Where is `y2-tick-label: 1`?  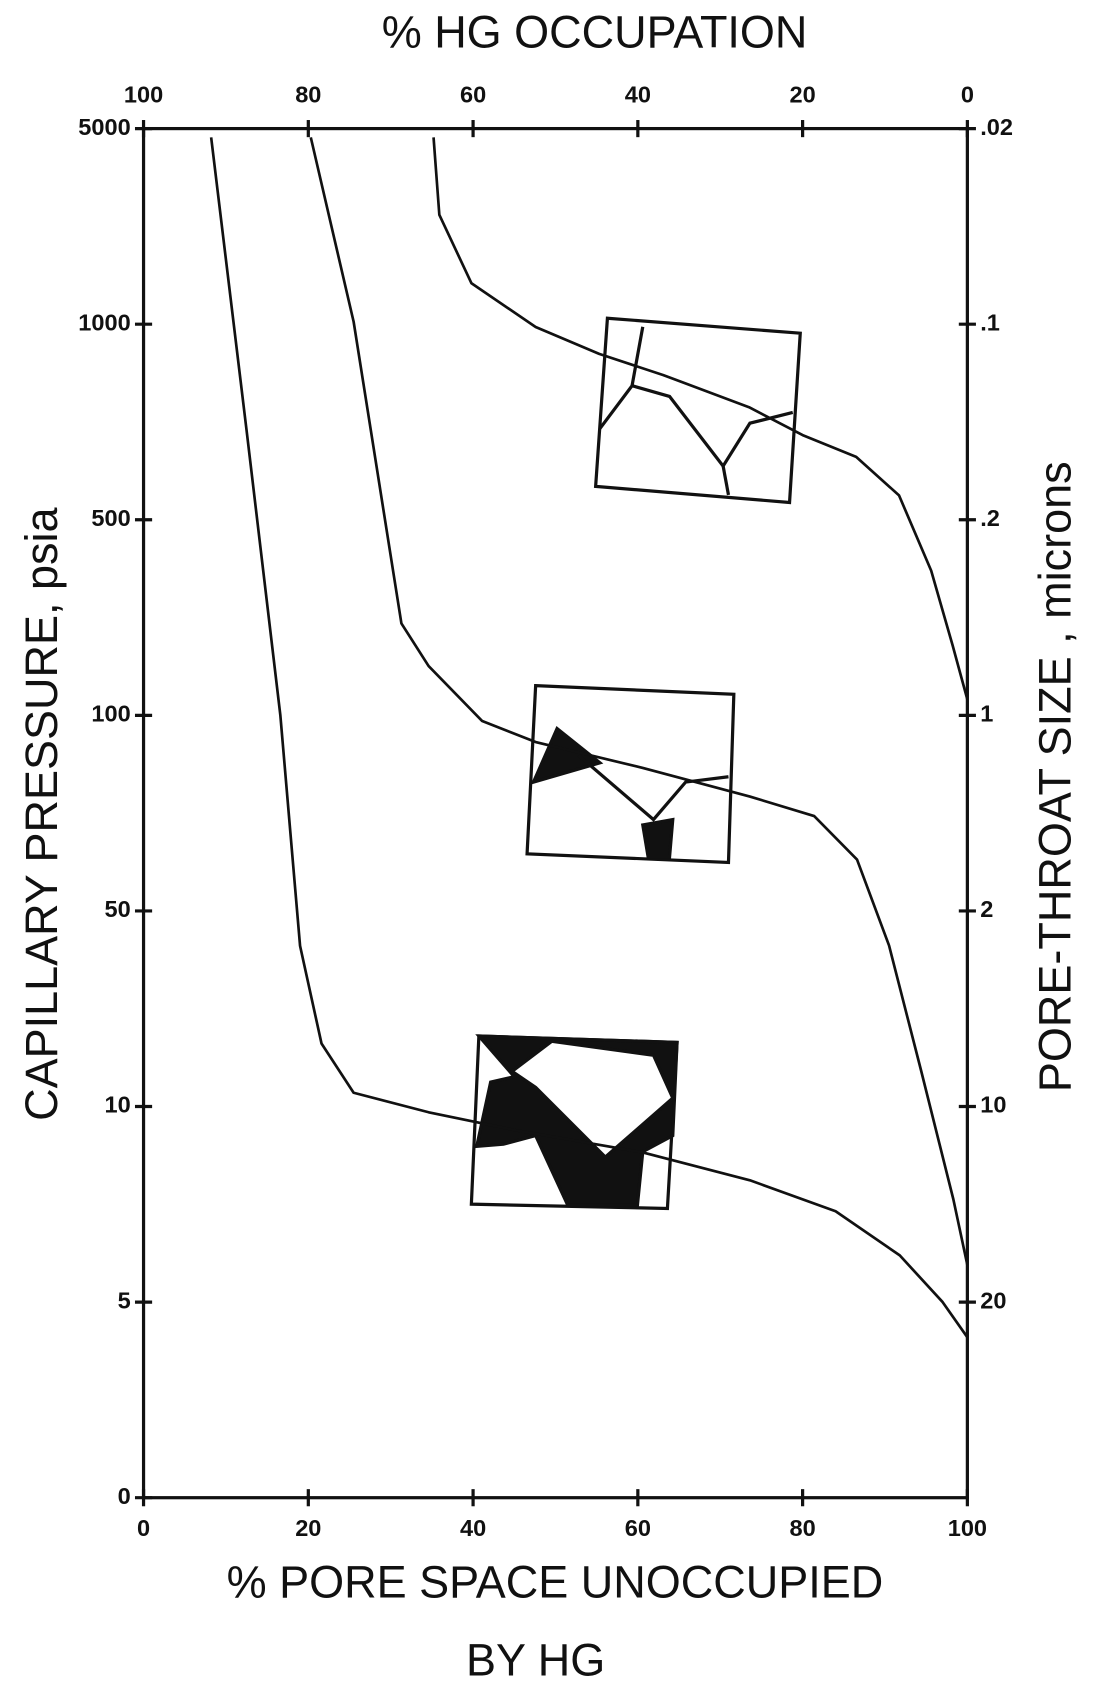 y2-tick-label: 1 is located at coordinates (986, 714).